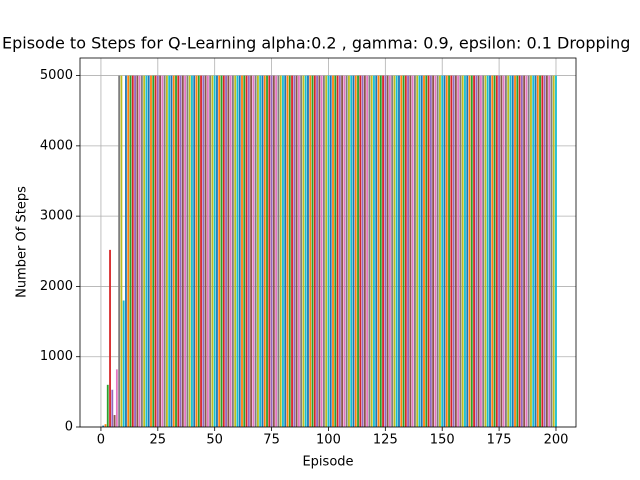 This screenshot has width=640, height=480. What do you see at coordinates (56, 216) in the screenshot?
I see `y-tick-label: 3000` at bounding box center [56, 216].